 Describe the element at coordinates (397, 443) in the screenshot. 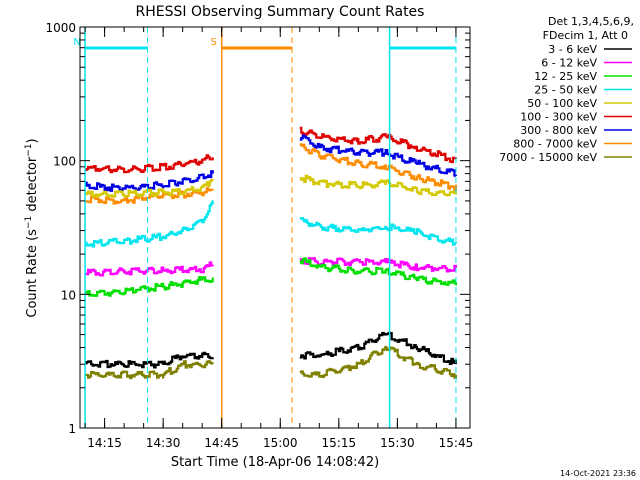

I see `x-tick-label: 15:30` at that location.